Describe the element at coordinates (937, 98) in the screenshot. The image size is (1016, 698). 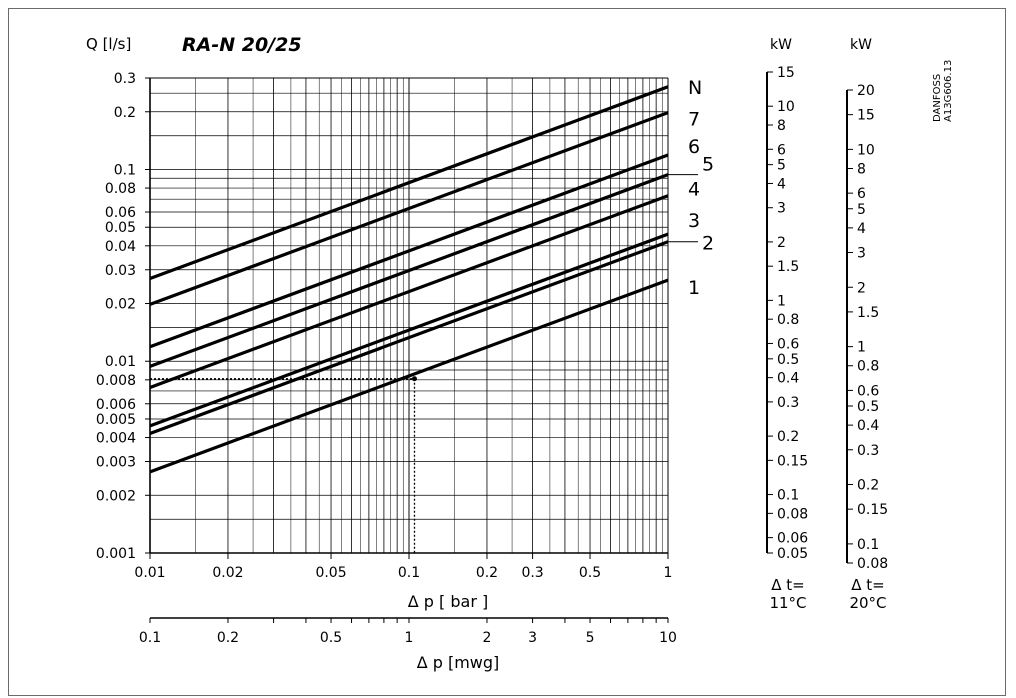
I see `watermark-line-1: DANFOSS` at that location.